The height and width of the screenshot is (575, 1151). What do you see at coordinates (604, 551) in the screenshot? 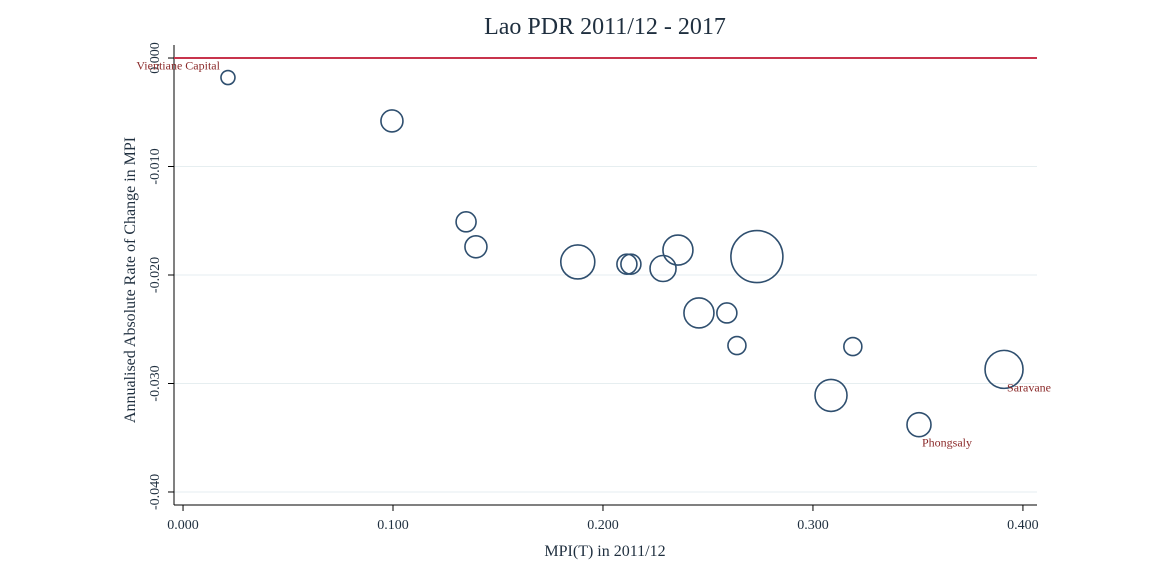
I see `x-axis-title: MPI(T) in 2011/12` at bounding box center [604, 551].